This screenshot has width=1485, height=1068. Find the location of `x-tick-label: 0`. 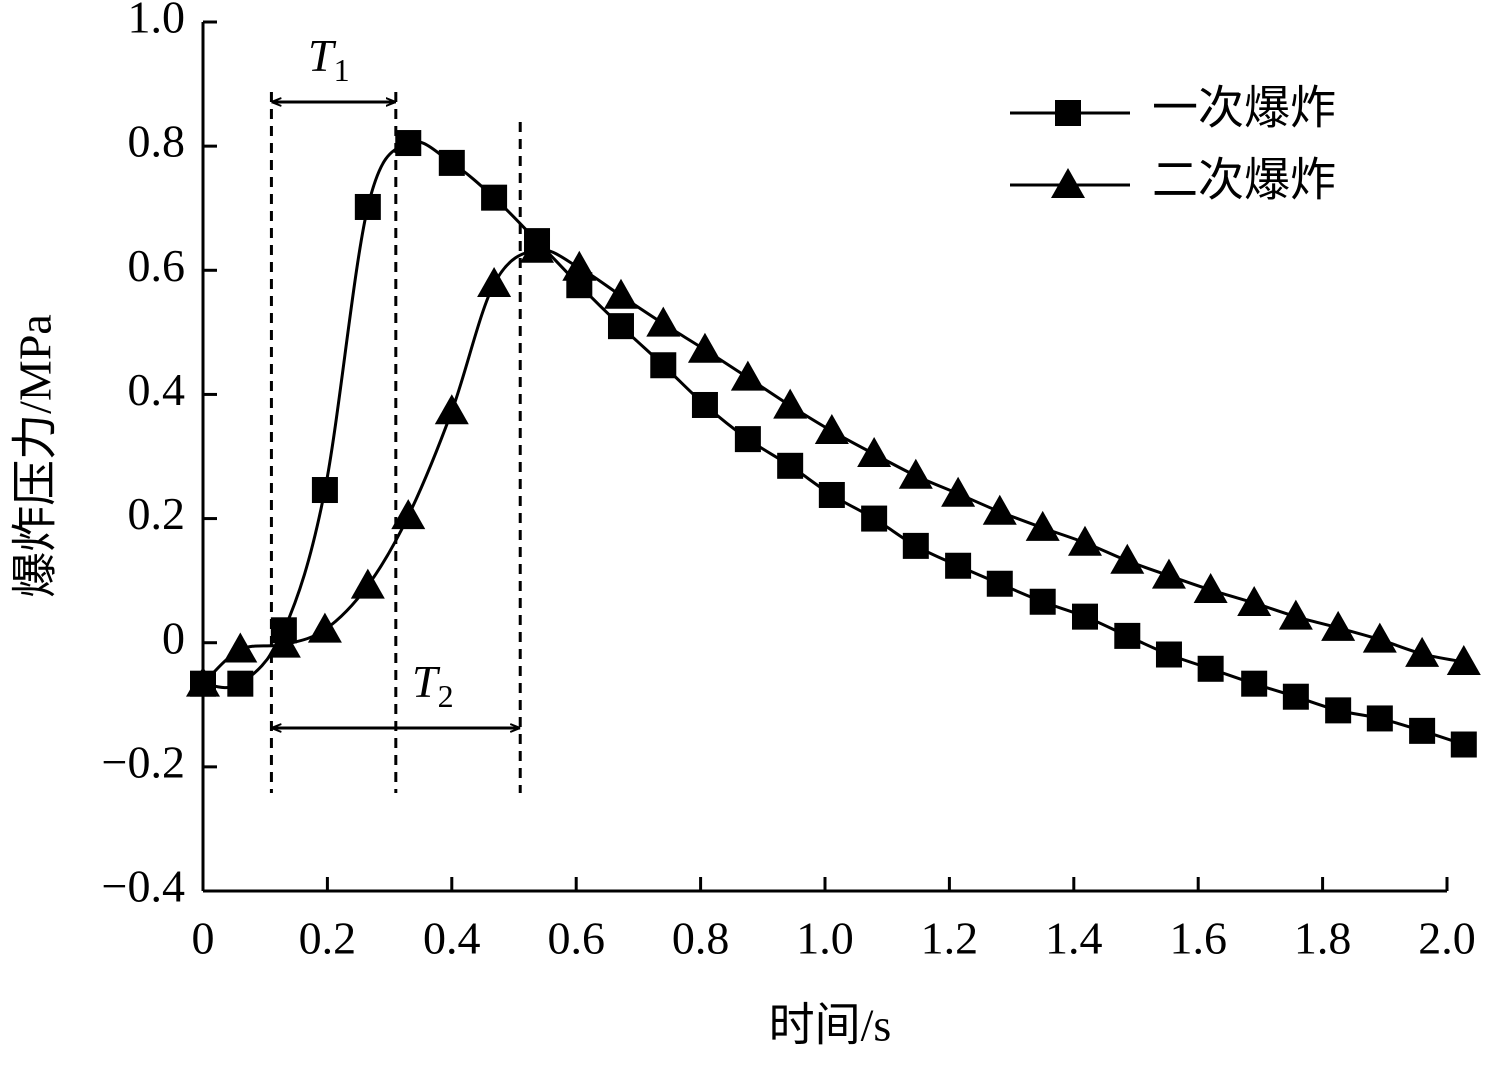

x-tick-label: 0 is located at coordinates (203, 938).